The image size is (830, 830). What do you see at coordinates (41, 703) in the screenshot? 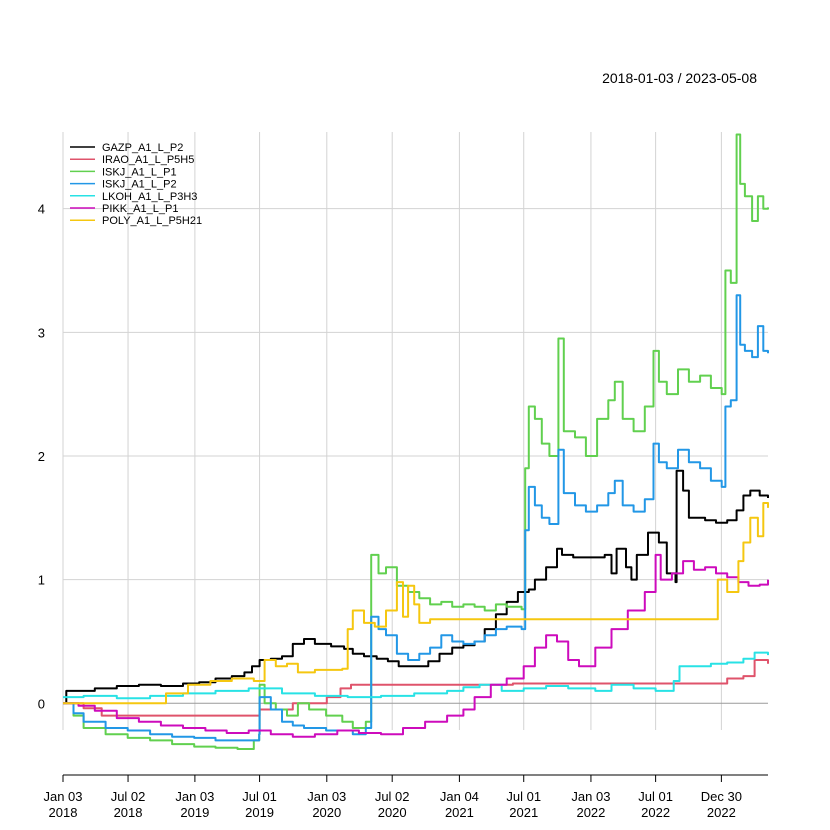
I see `y-tick-label: 0` at bounding box center [41, 703].